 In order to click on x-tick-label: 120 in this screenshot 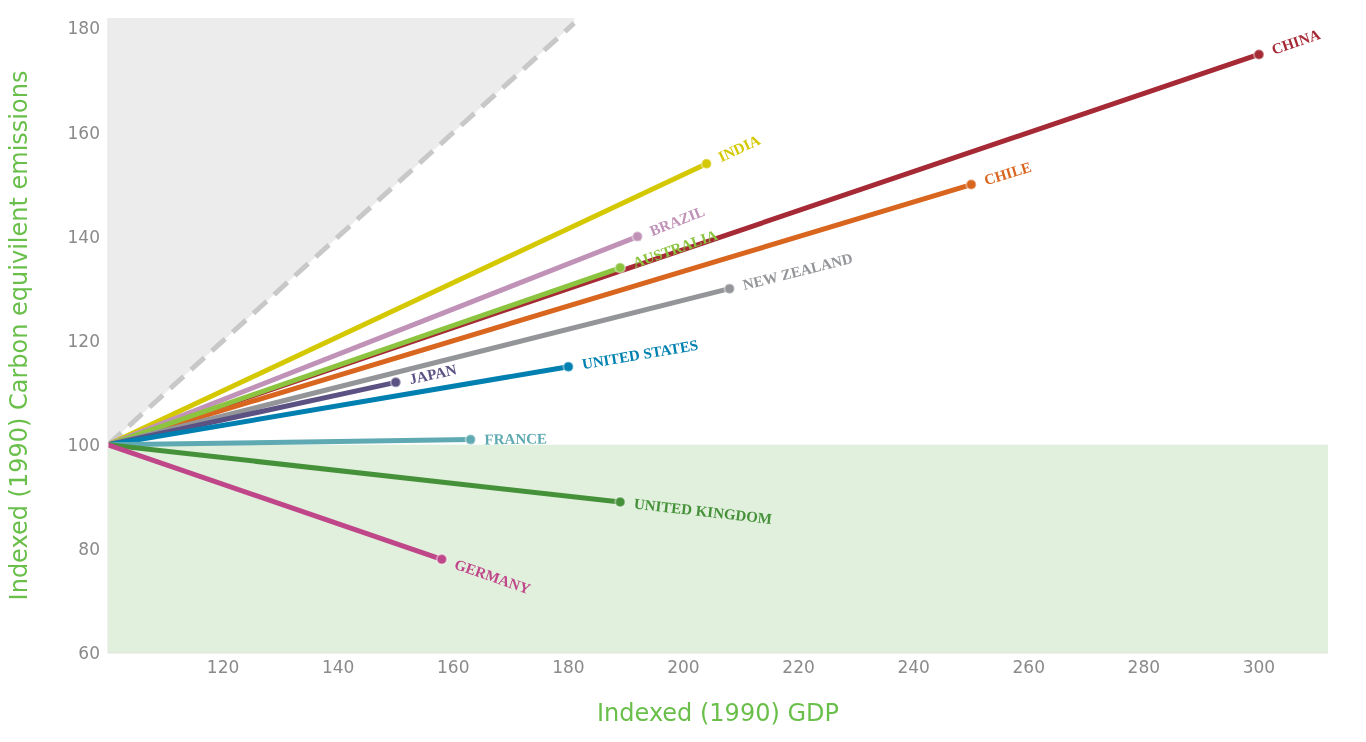, I will do `click(223, 667)`.